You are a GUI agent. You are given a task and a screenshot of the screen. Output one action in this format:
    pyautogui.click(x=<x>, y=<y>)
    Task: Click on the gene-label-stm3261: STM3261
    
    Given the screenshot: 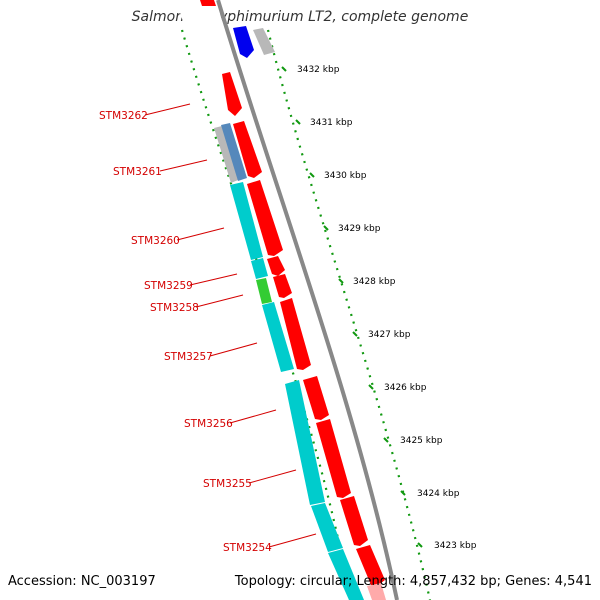 What is the action you would take?
    pyautogui.click(x=160, y=168)
    